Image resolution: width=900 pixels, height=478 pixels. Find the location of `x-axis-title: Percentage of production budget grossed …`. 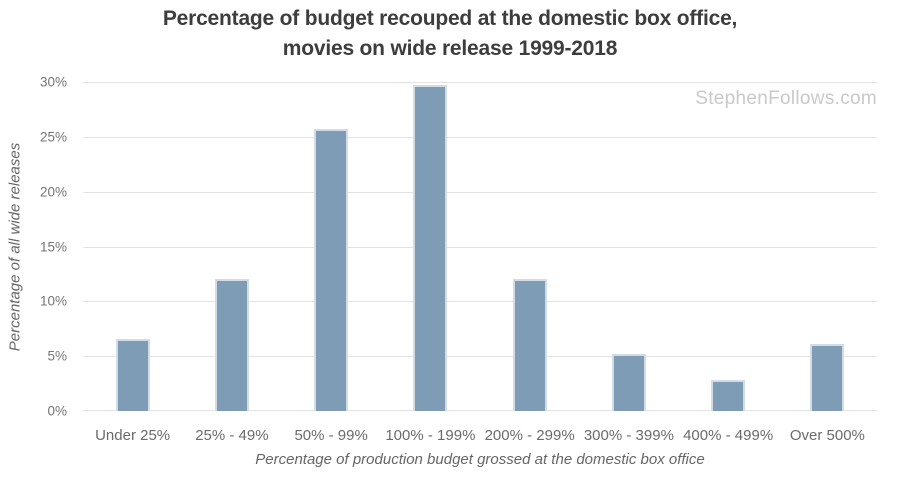

x-axis-title: Percentage of production budget grossed … is located at coordinates (480, 459).